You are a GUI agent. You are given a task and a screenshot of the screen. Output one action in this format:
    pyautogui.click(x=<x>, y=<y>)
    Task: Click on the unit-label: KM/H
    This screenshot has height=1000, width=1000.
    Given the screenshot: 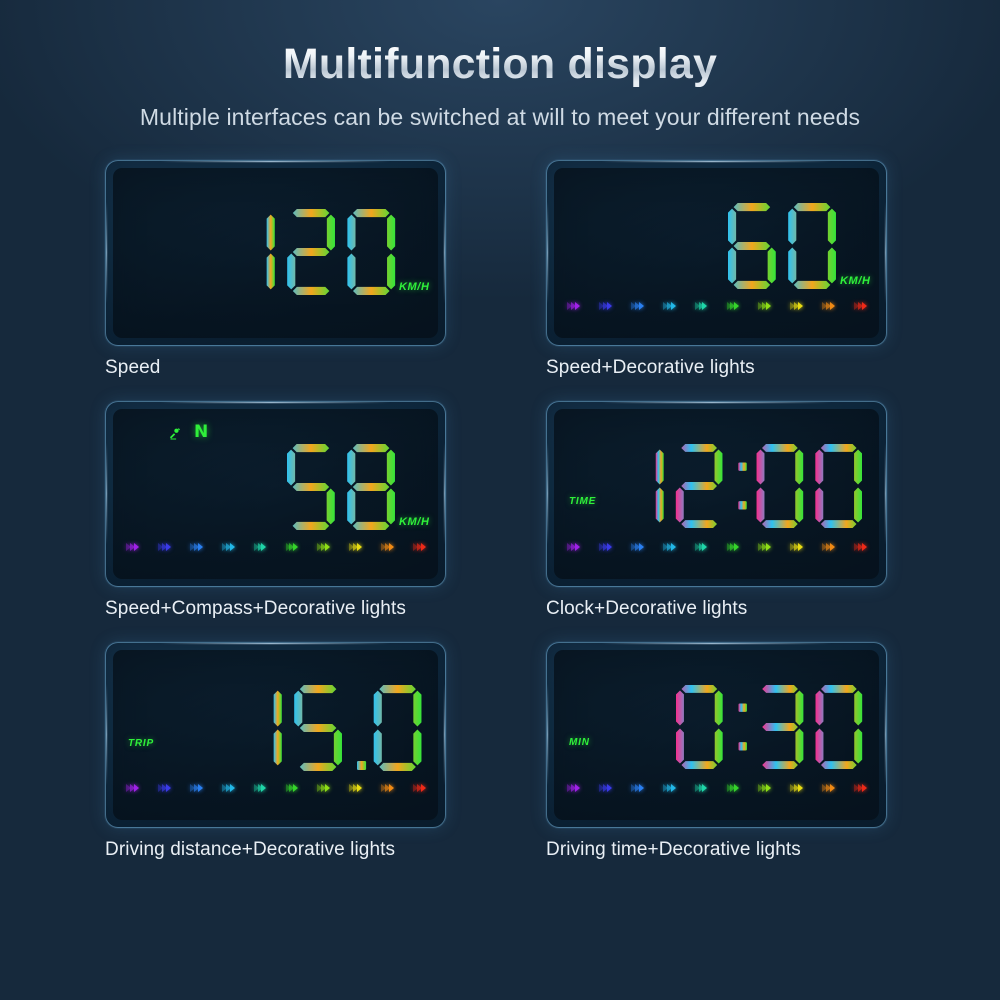 What is the action you would take?
    pyautogui.click(x=855, y=280)
    